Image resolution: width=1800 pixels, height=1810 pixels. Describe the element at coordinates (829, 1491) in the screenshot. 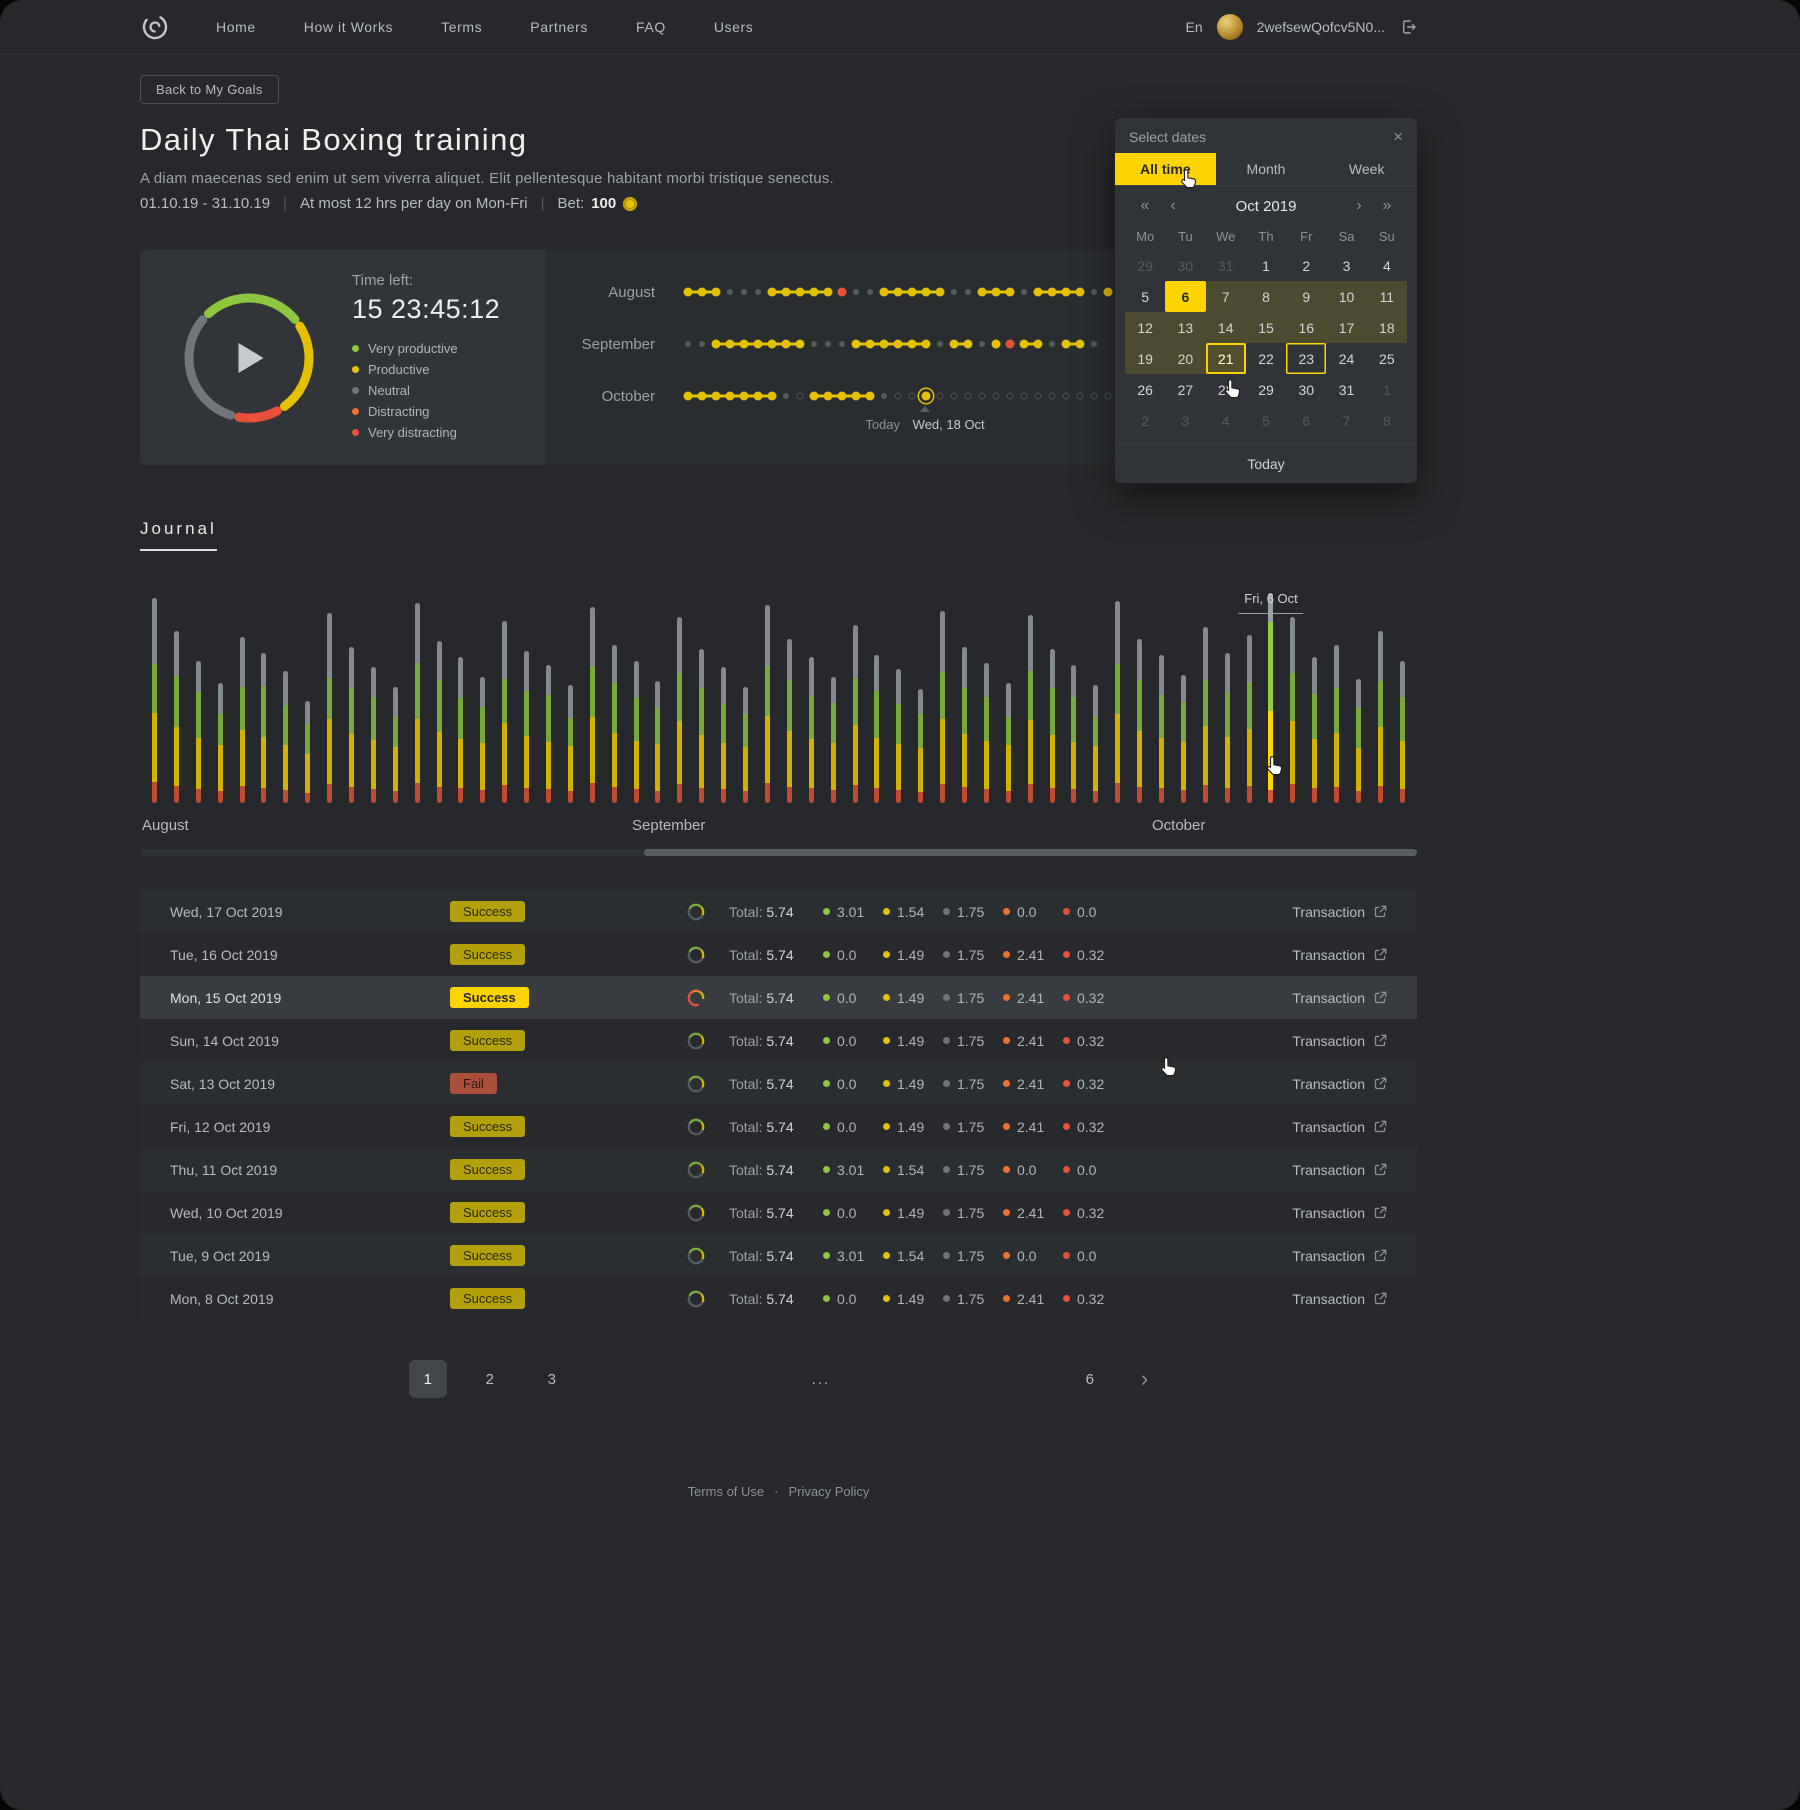

I see `privacy-link: Privacy Policy` at that location.